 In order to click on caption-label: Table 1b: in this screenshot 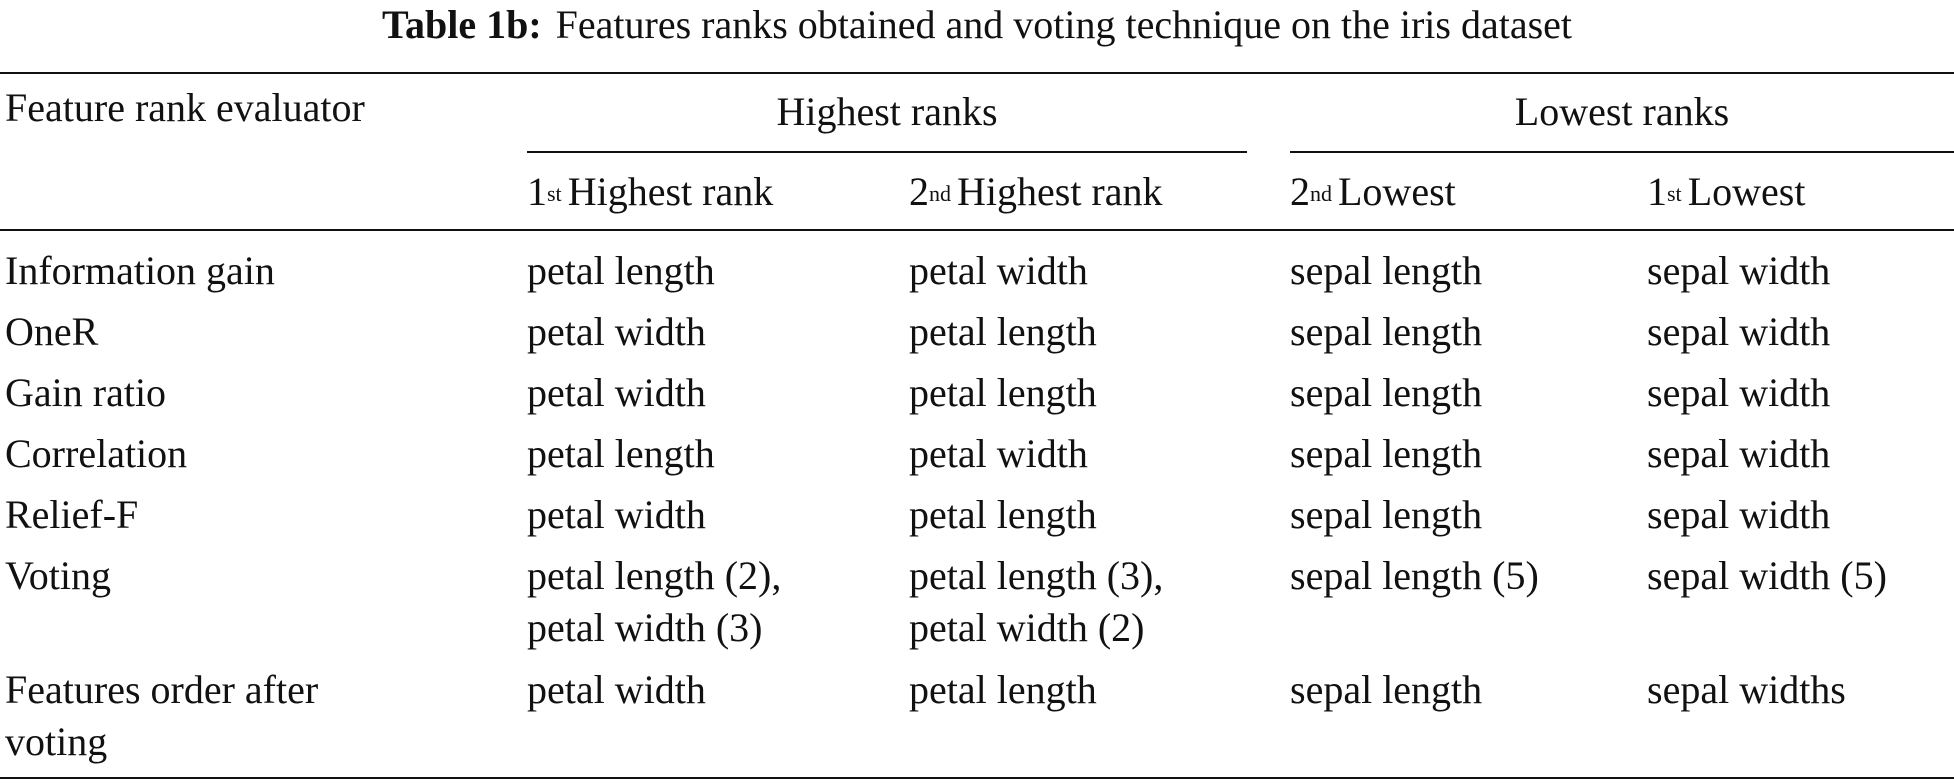, I will do `click(461, 24)`.